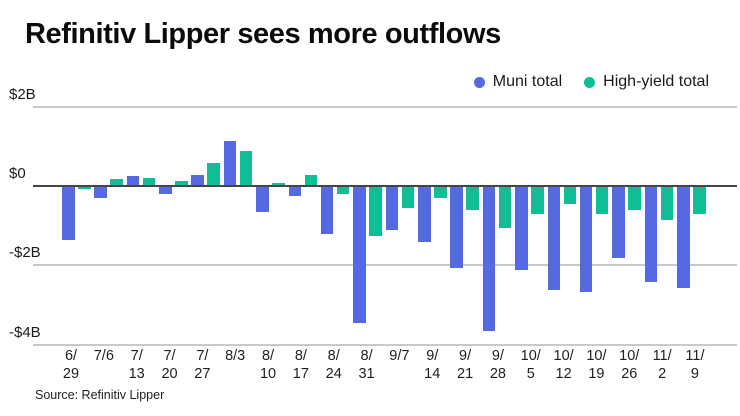 The height and width of the screenshot is (416, 740). Describe the element at coordinates (527, 81) in the screenshot. I see `legend-label-muni: Muni total` at that location.